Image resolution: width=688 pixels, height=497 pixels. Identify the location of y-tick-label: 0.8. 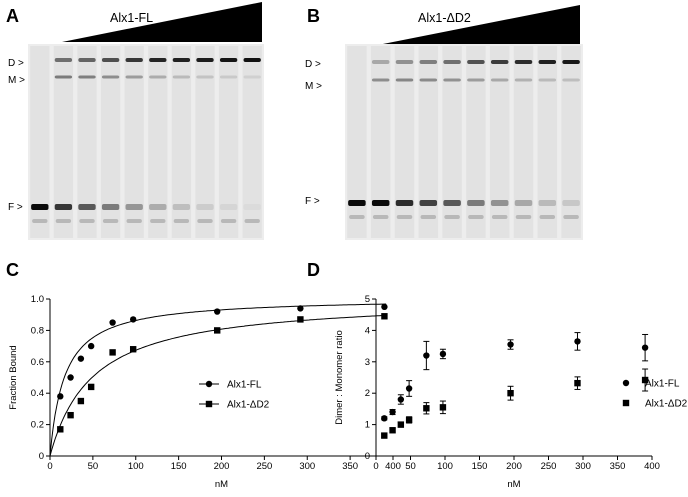
(37, 330).